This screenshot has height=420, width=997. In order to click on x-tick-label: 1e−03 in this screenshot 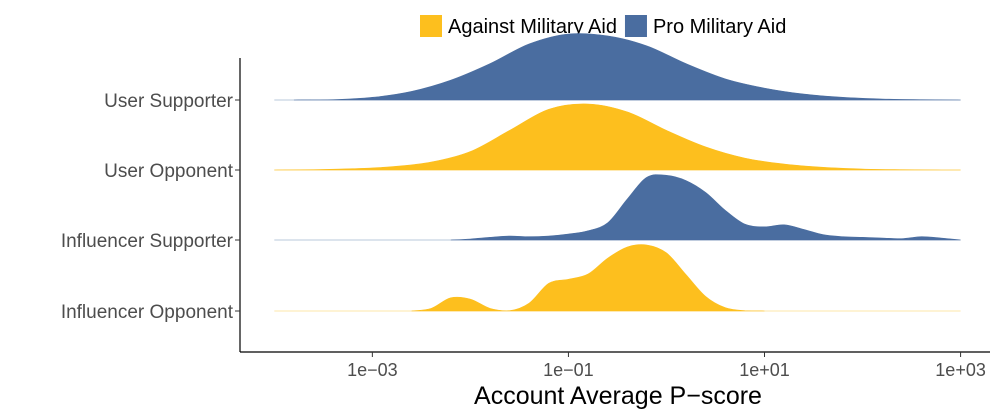, I will do `click(372, 370)`.